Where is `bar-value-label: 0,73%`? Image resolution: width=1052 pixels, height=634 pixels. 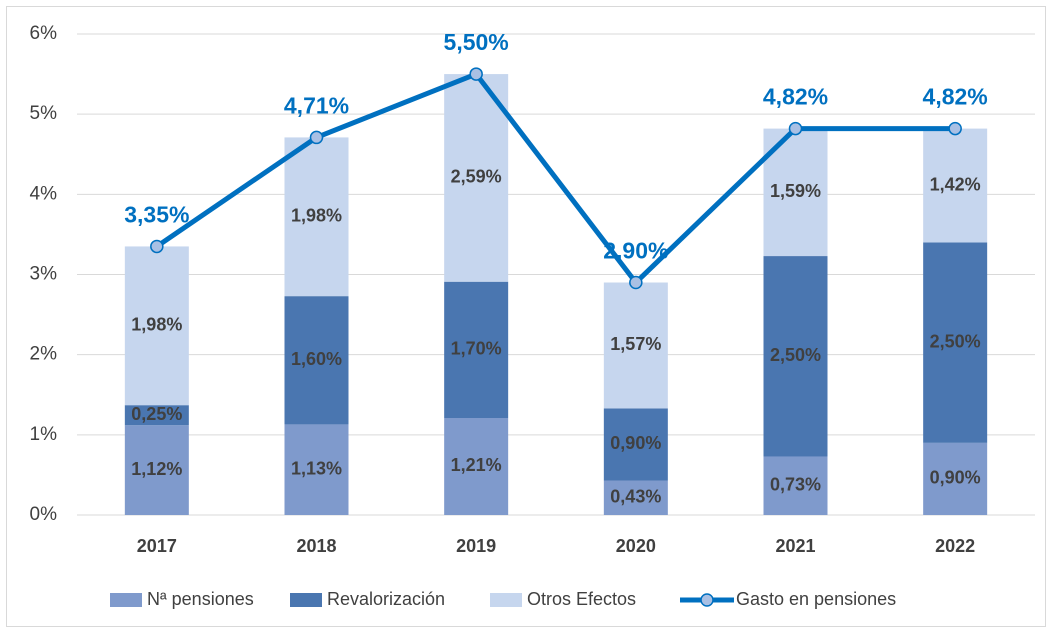 bar-value-label: 0,73% is located at coordinates (795, 484).